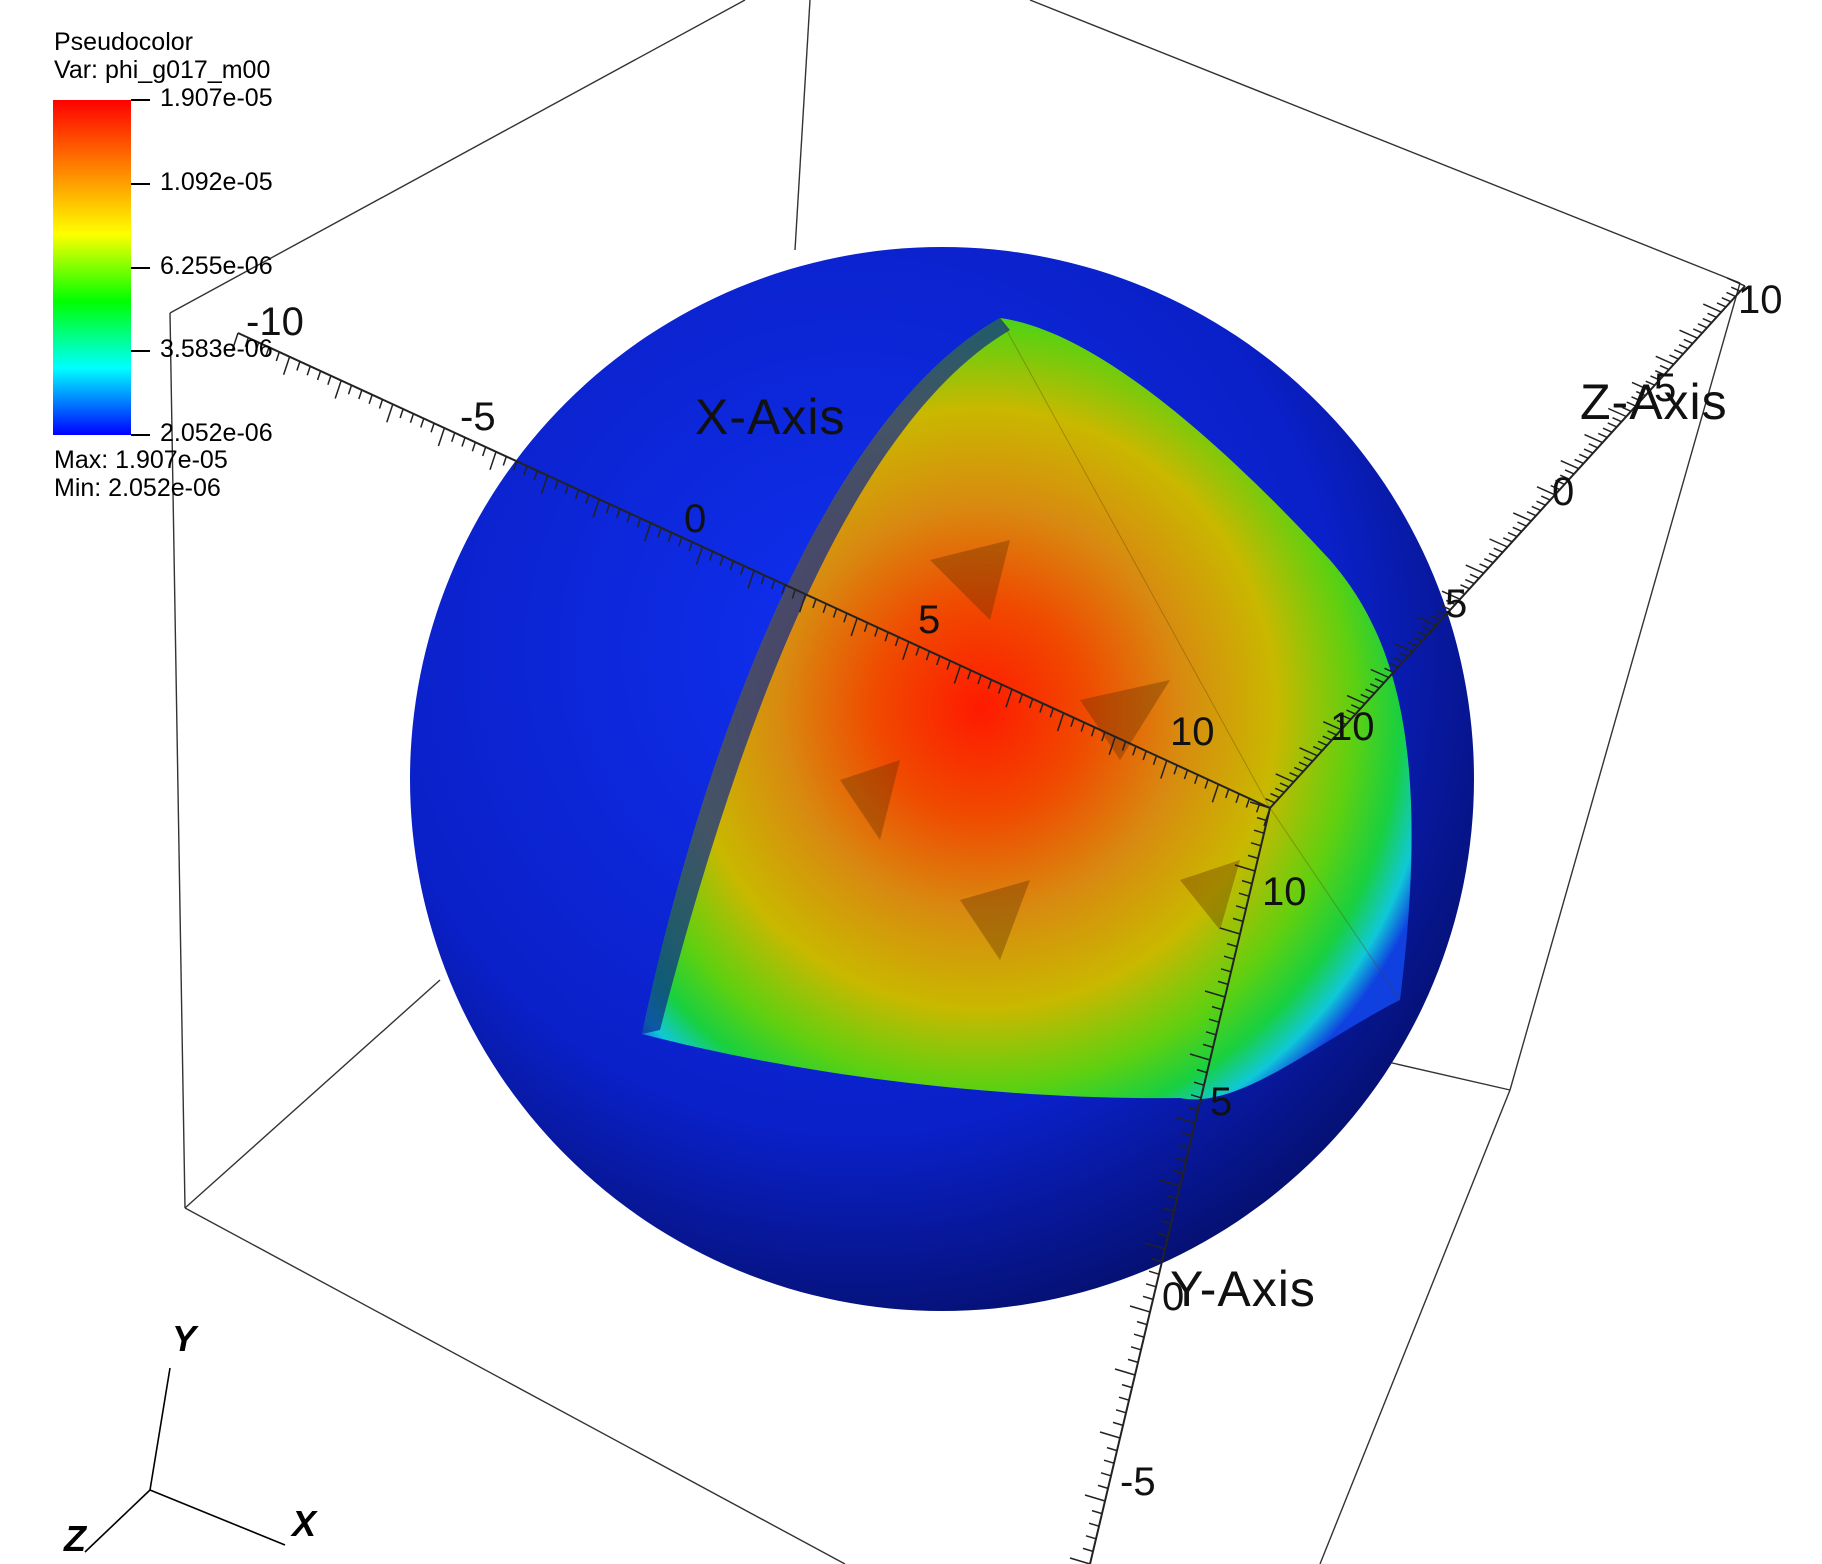 The height and width of the screenshot is (1564, 1822). I want to click on legend-color-bar, so click(92, 267).